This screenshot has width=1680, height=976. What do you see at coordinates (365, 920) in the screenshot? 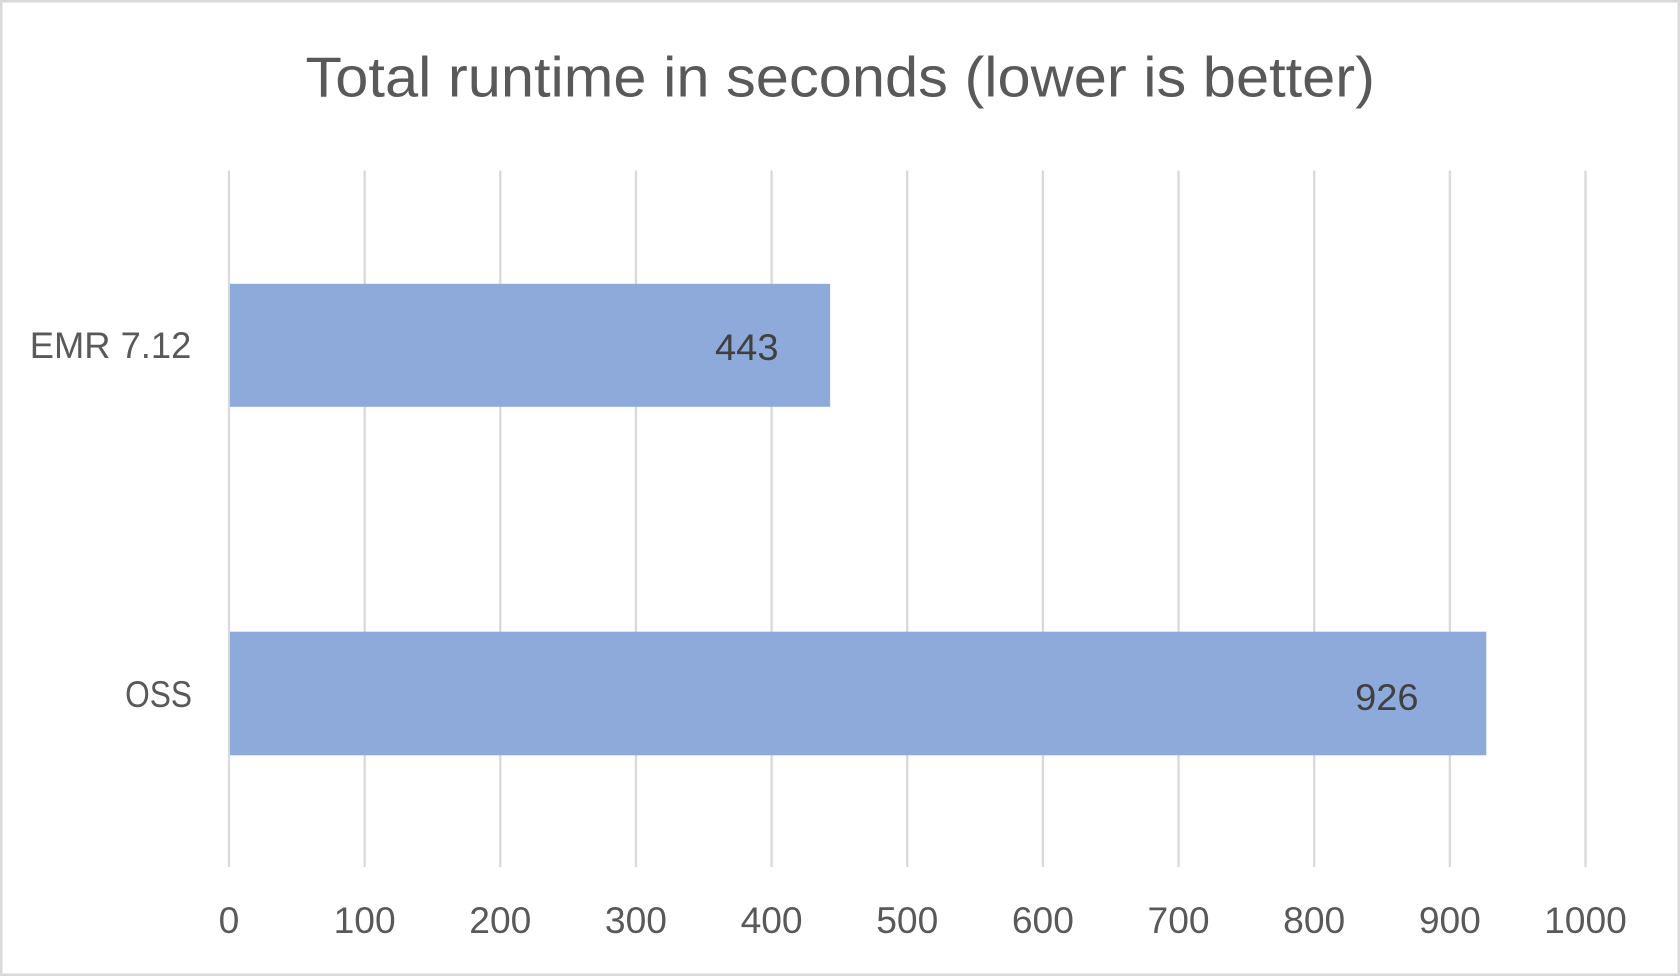
I see `svg-text: 100` at bounding box center [365, 920].